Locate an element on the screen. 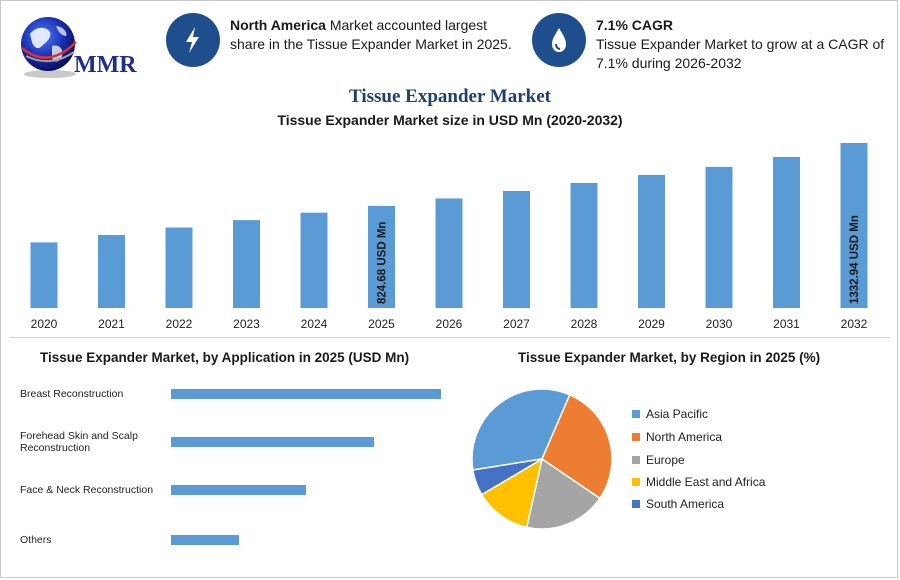 The image size is (900, 580). bar-2032 is located at coordinates (854, 225).